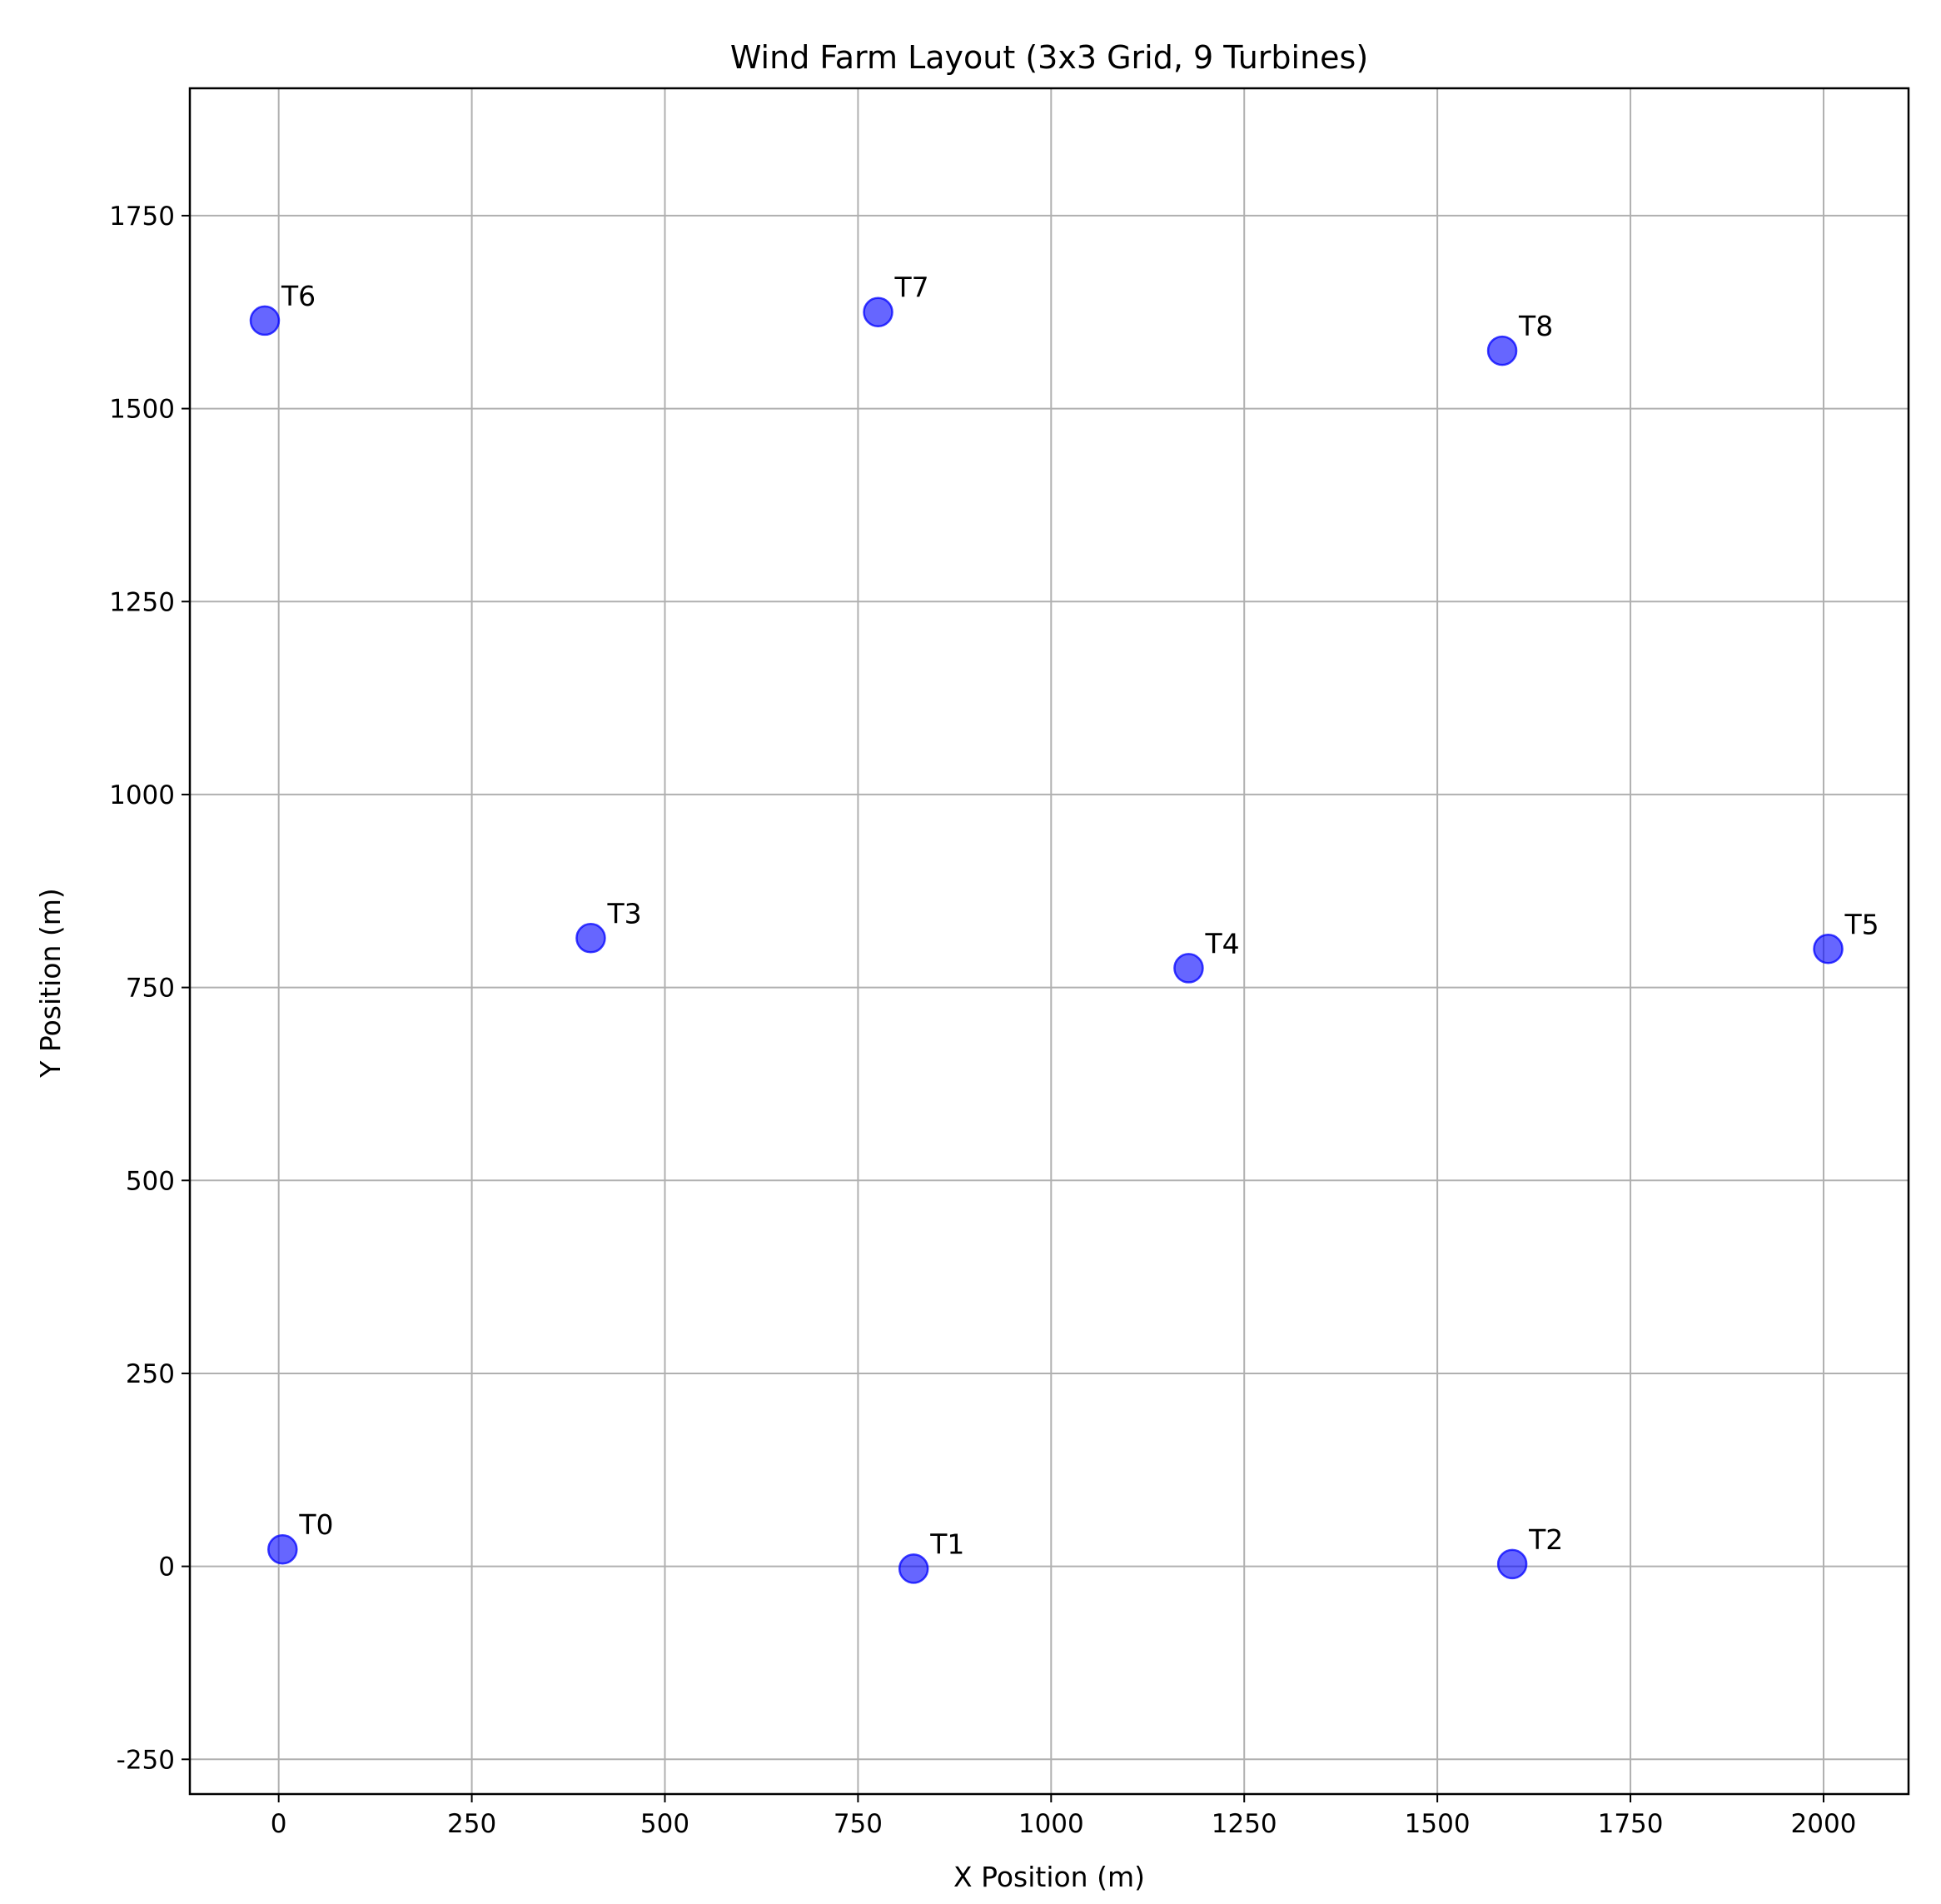 The height and width of the screenshot is (1904, 1941). What do you see at coordinates (1631, 1824) in the screenshot?
I see `x-tick-label: 1750` at bounding box center [1631, 1824].